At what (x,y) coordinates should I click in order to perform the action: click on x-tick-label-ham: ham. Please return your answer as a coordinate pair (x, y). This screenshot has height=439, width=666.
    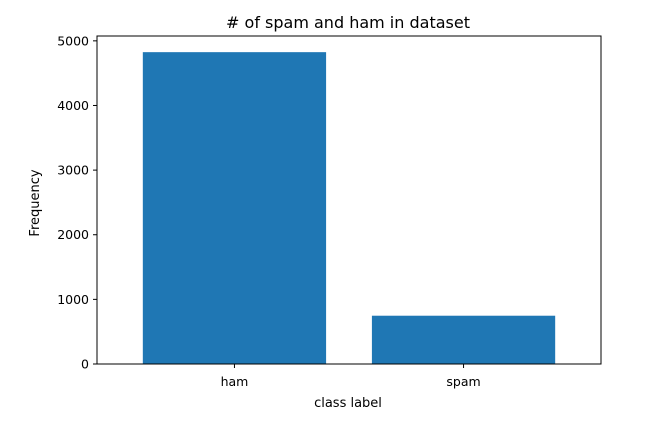
    Looking at the image, I should click on (235, 381).